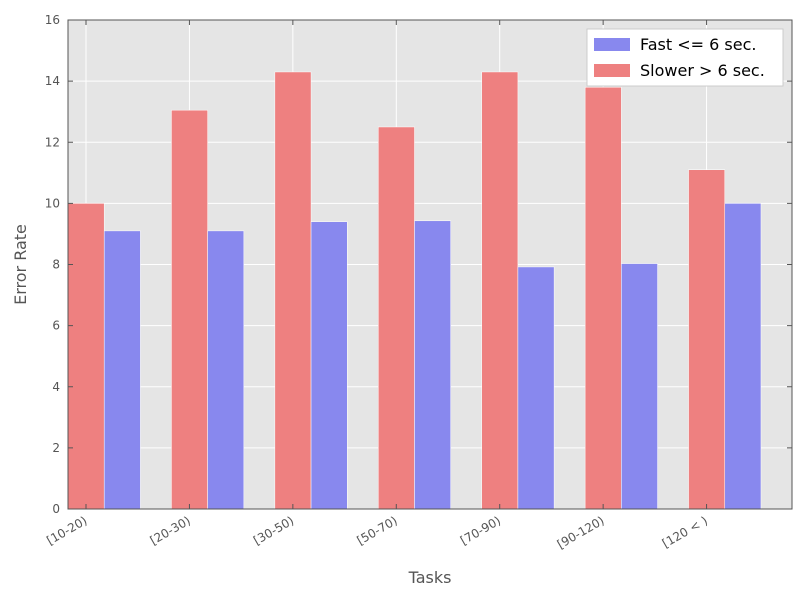 The width and height of the screenshot is (800, 600). What do you see at coordinates (685, 57) in the screenshot?
I see `legend: Fast <= 6 sec. Slower > 6 sec.` at bounding box center [685, 57].